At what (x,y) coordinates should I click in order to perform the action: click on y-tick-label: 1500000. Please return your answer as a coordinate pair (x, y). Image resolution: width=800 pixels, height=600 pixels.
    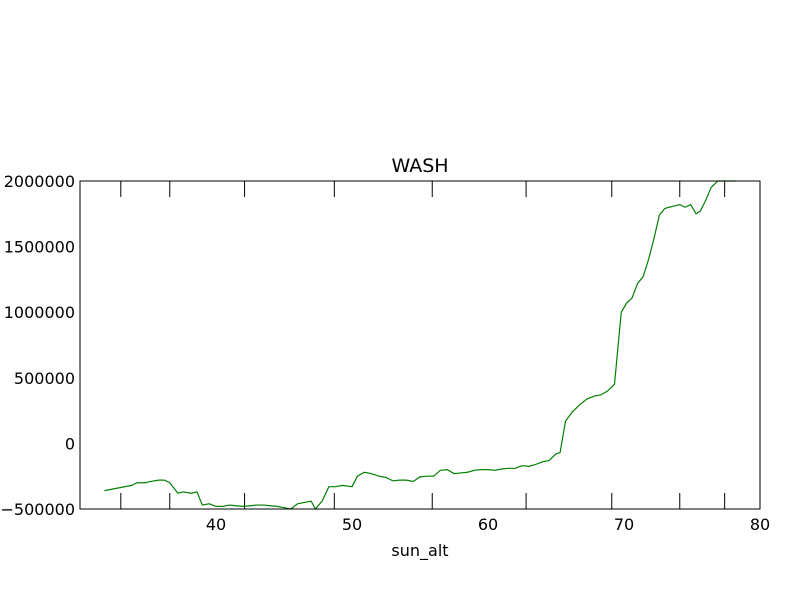
    Looking at the image, I should click on (39, 247).